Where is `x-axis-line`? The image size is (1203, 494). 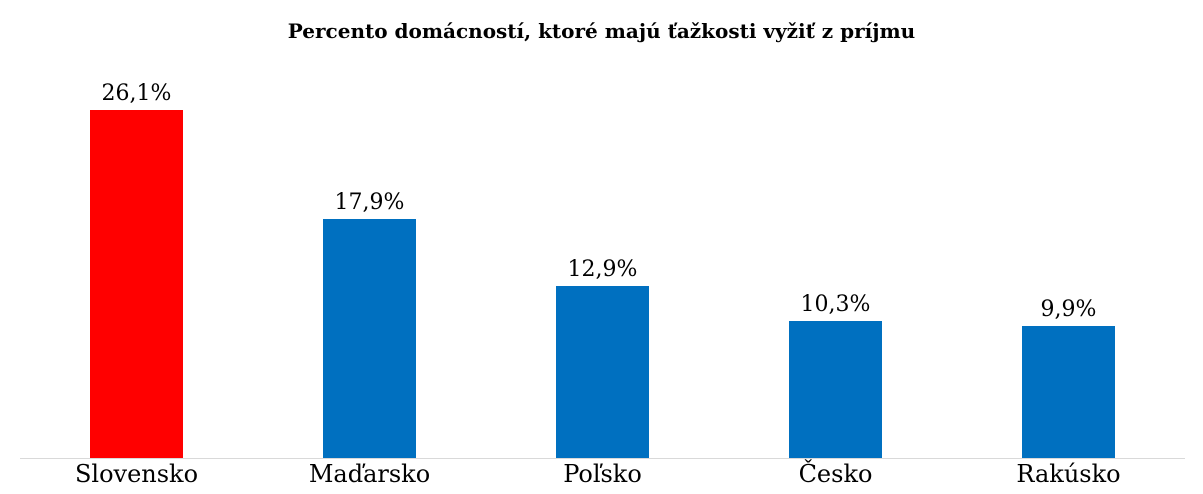 x-axis-line is located at coordinates (602, 458).